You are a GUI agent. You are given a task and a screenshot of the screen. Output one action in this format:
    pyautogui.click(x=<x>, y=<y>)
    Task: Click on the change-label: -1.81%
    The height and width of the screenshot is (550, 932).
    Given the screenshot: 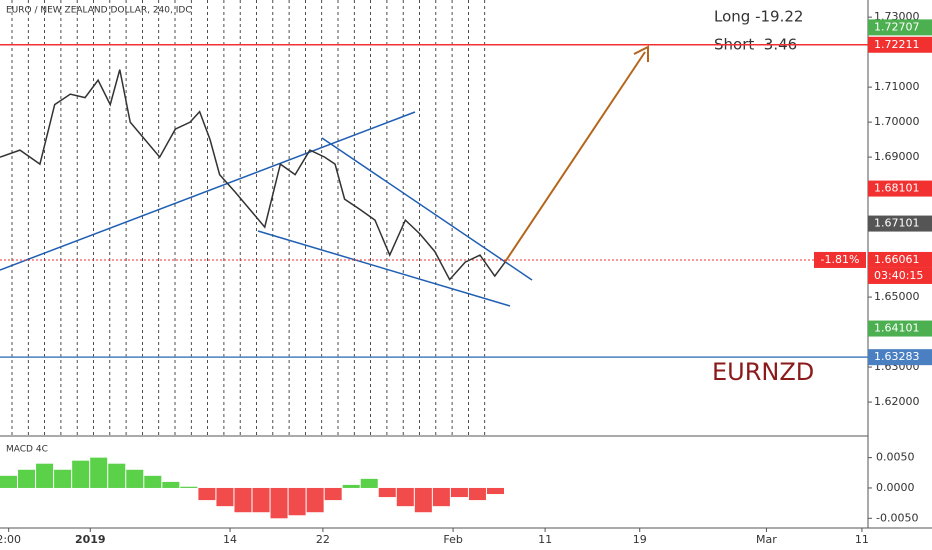 What is the action you would take?
    pyautogui.click(x=840, y=259)
    